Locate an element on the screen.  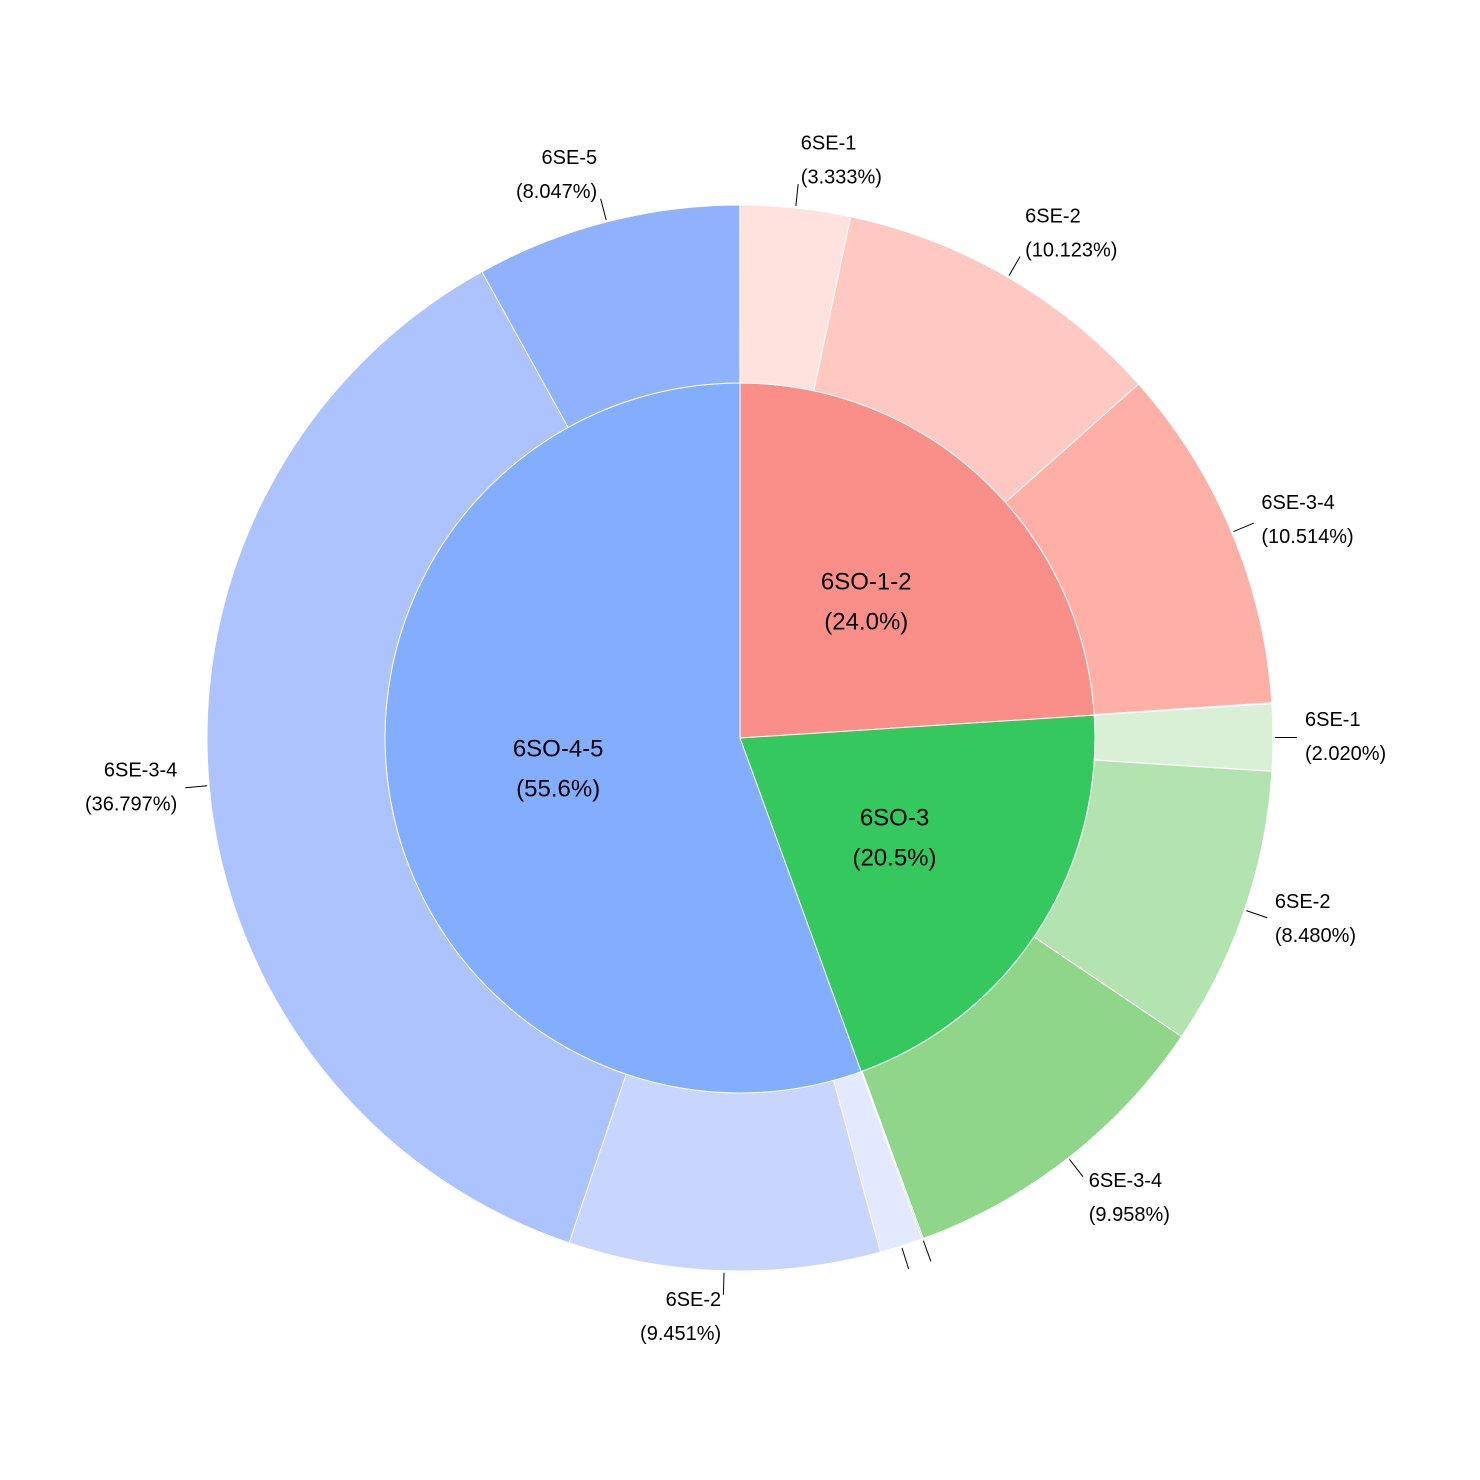
inner-label: 6SO-4-5 is located at coordinates (558, 748).